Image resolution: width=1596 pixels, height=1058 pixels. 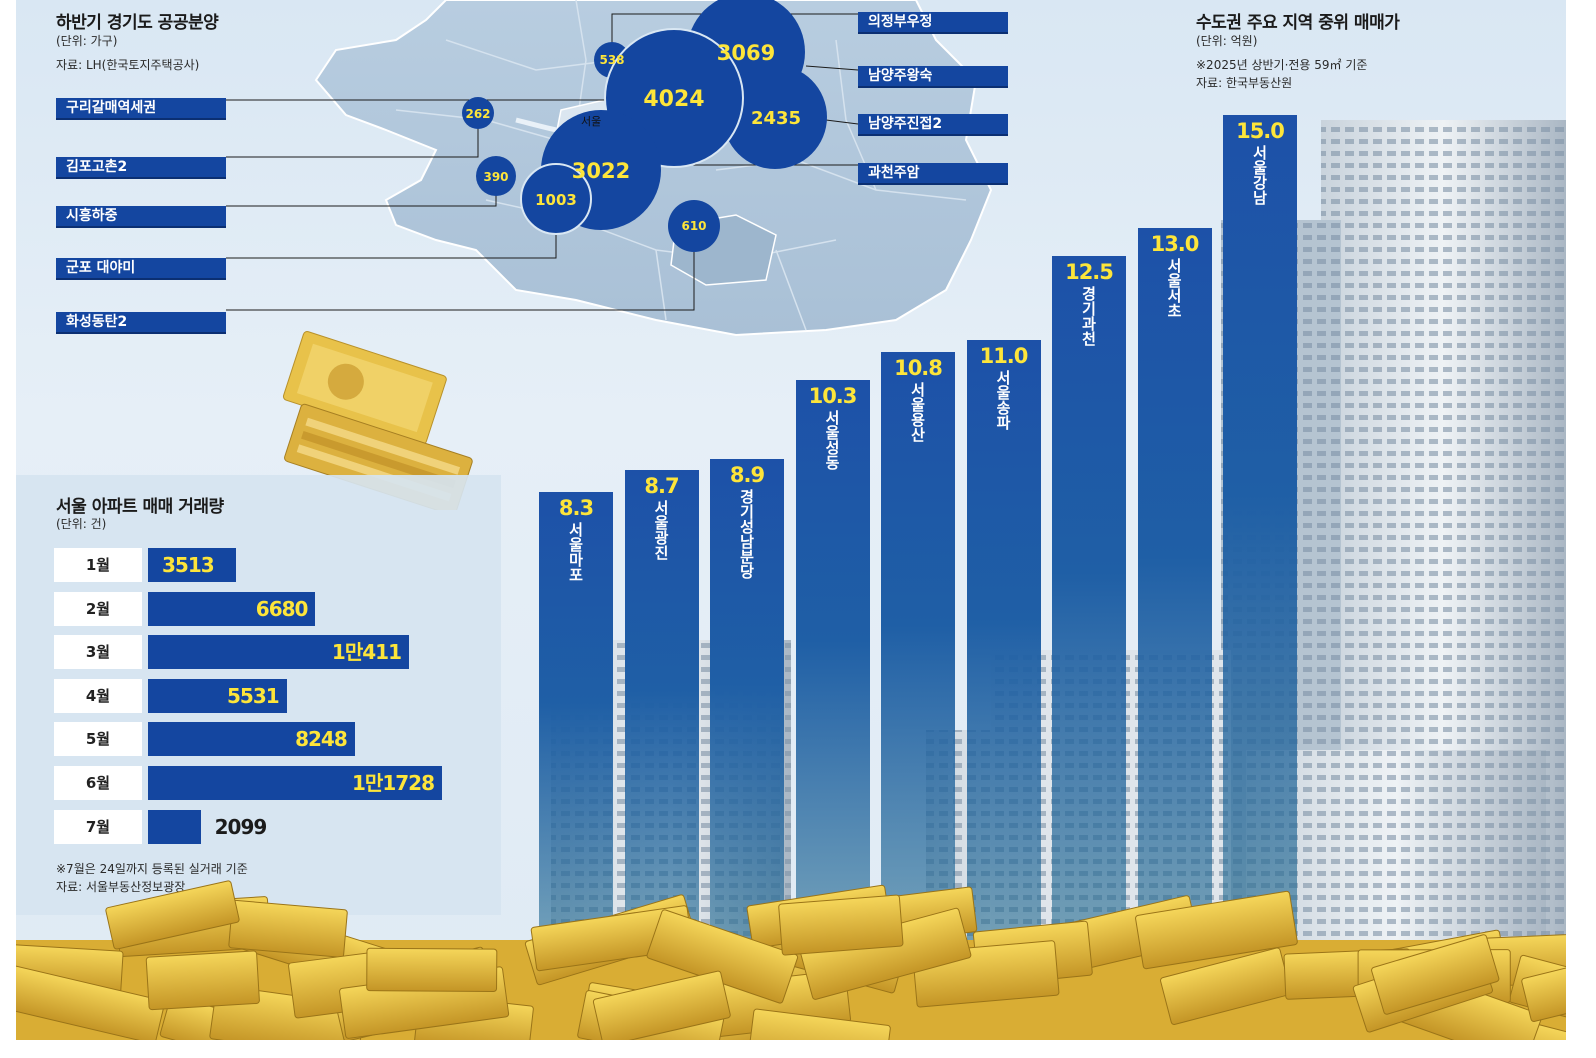 What do you see at coordinates (832, 440) in the screenshot?
I see `price-bar-label: 서울성동` at bounding box center [832, 440].